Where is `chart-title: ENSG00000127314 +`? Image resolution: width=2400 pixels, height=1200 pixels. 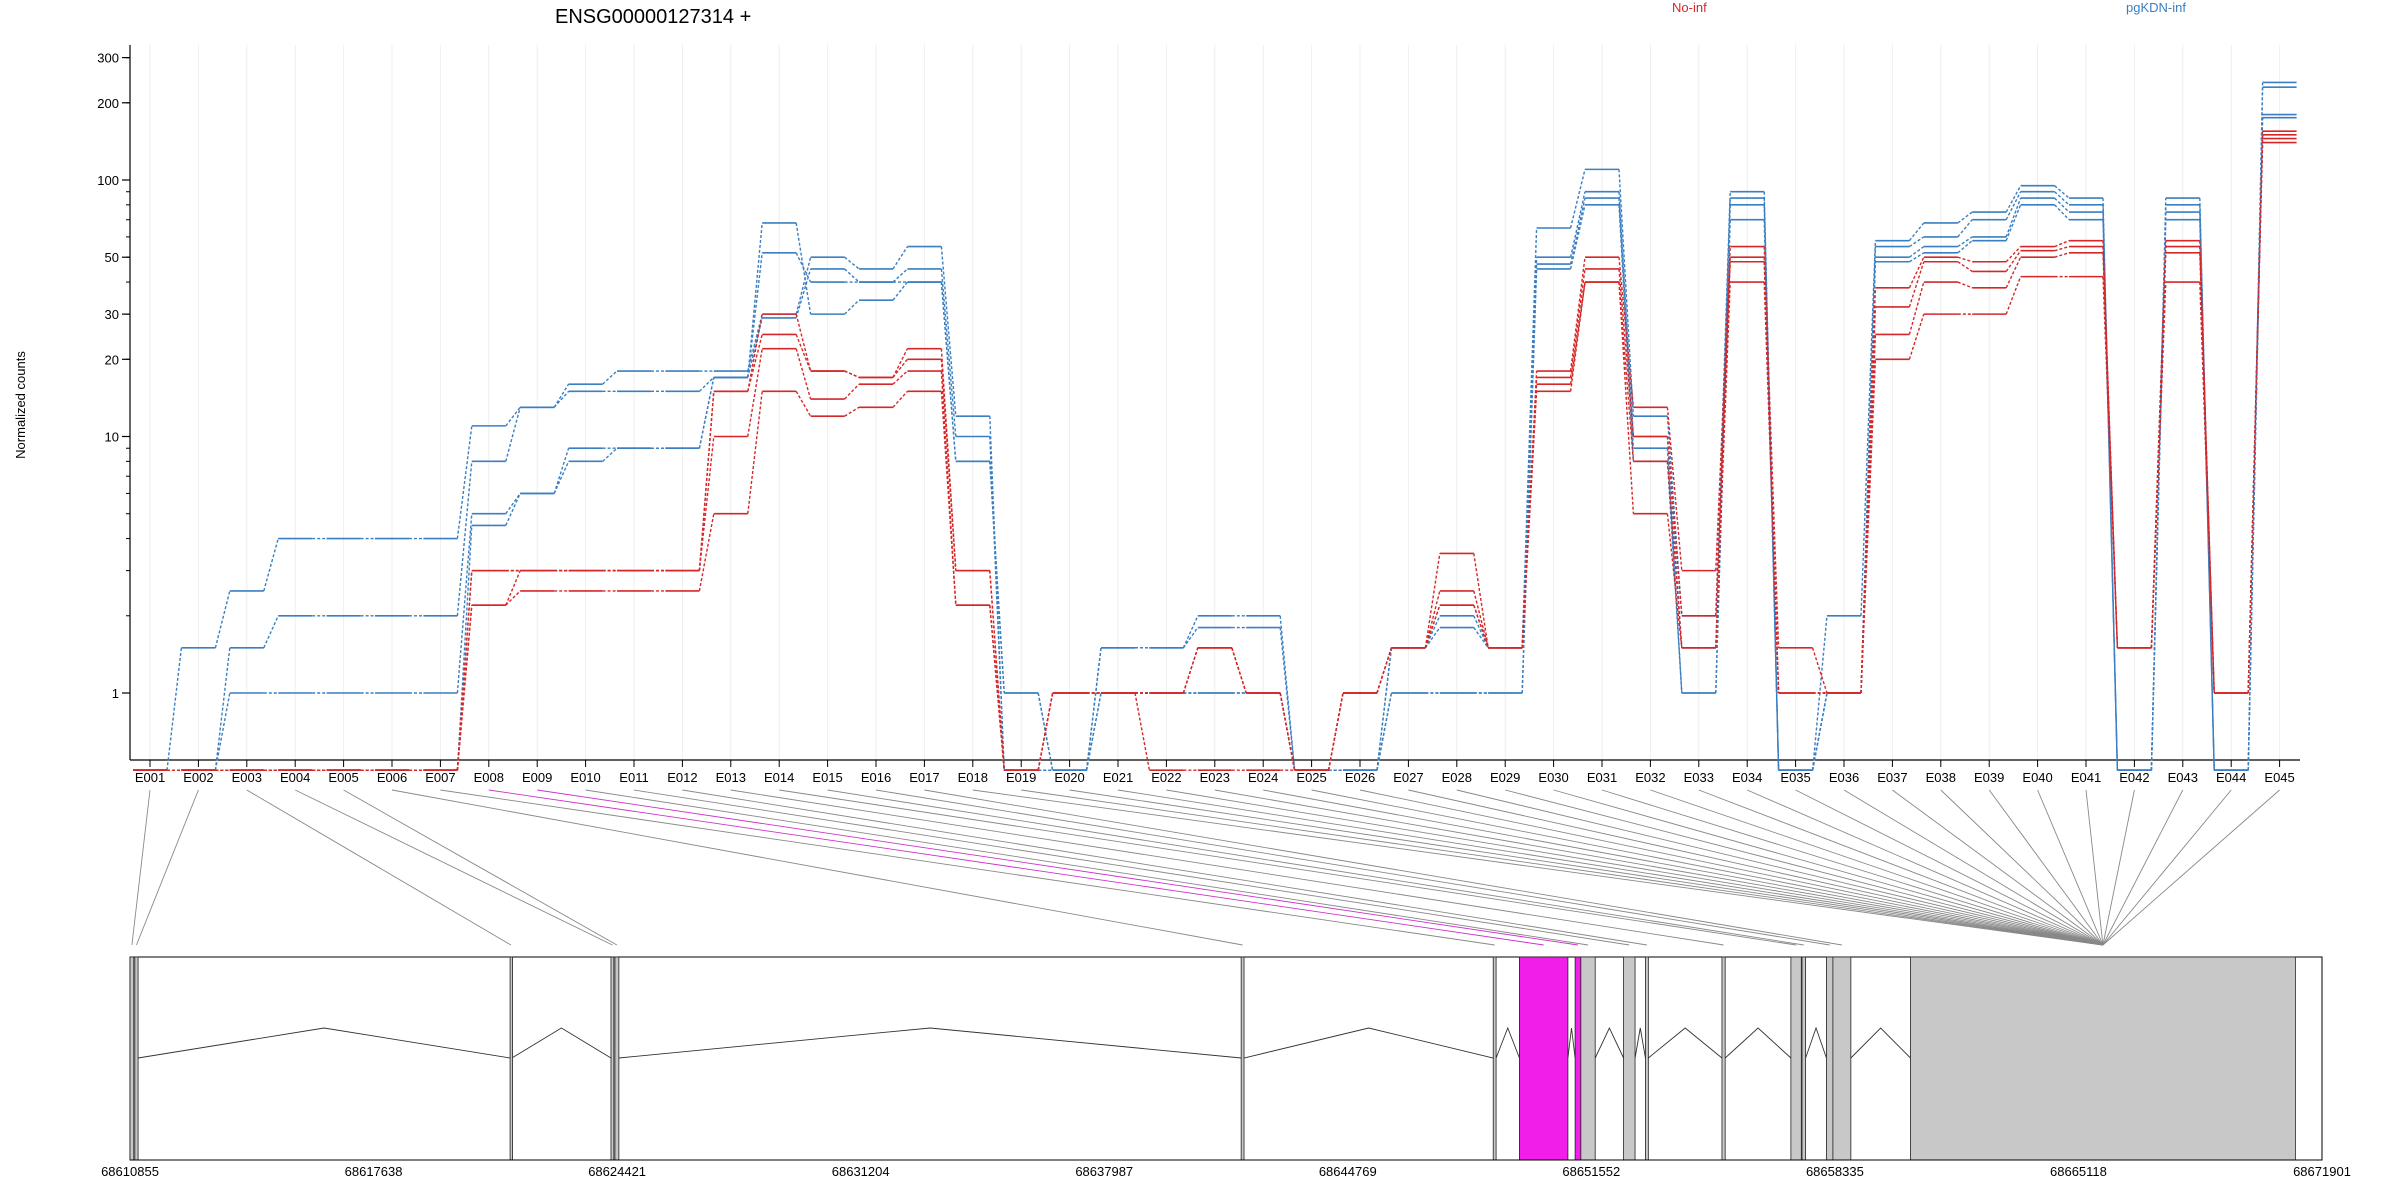
chart-title: ENSG00000127314 + is located at coordinates (653, 17).